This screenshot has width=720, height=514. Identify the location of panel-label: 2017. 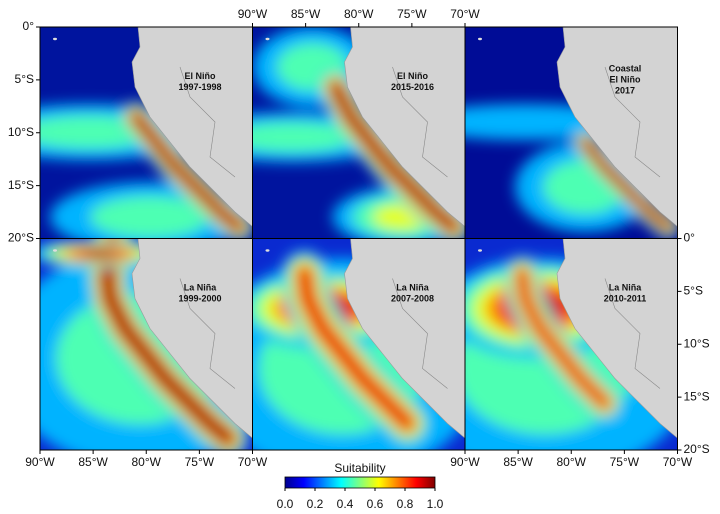
(625, 90).